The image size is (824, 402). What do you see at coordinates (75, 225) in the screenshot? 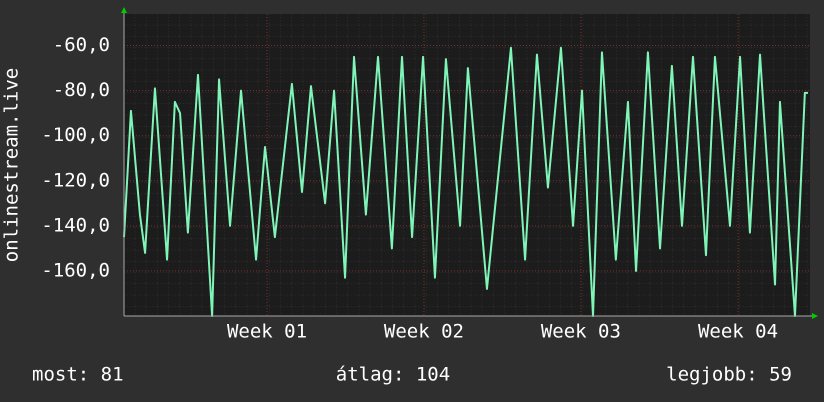
I see `y-tick-label: -140,0` at bounding box center [75, 225].